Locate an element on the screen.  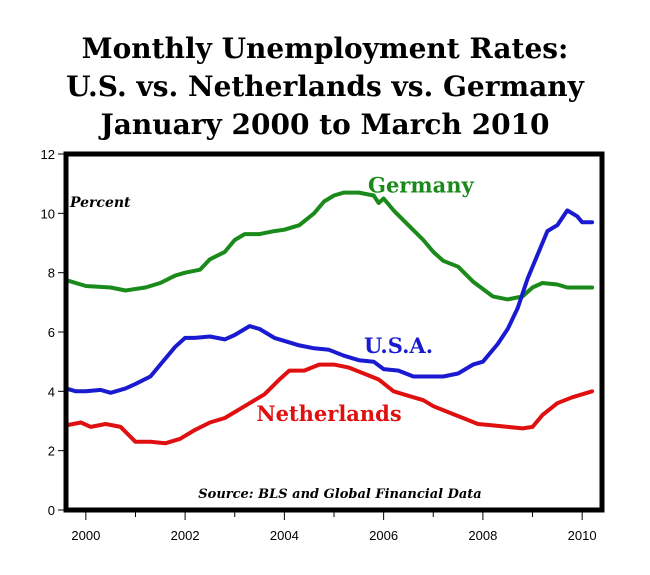
chart-title-line-2: U.S. vs. Netherlands vs. Germany is located at coordinates (325, 86).